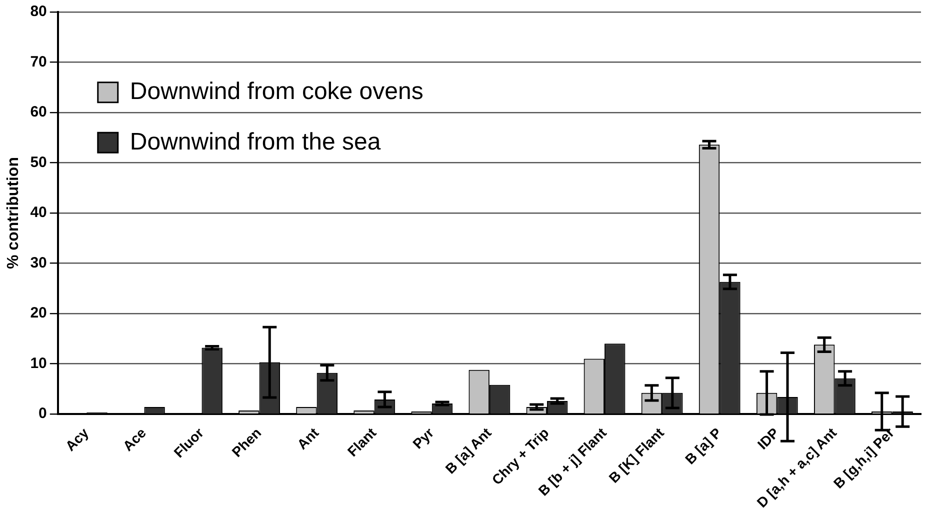 The image size is (931, 515). I want to click on y-axis-title: % contribution, so click(13, 213).